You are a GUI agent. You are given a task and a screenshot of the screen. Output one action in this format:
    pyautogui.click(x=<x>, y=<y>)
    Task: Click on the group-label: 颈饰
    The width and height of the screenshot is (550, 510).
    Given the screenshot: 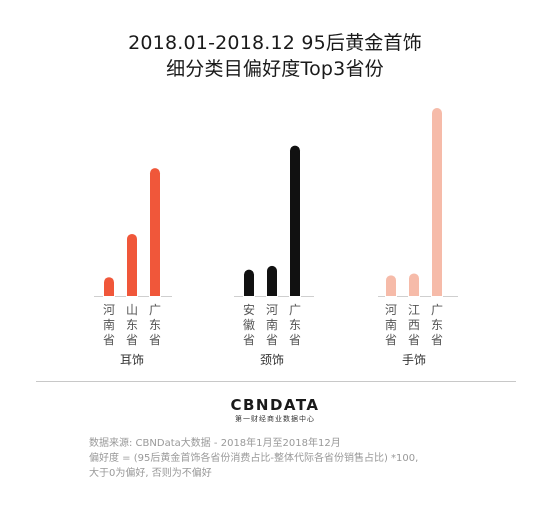 What is the action you would take?
    pyautogui.click(x=272, y=360)
    